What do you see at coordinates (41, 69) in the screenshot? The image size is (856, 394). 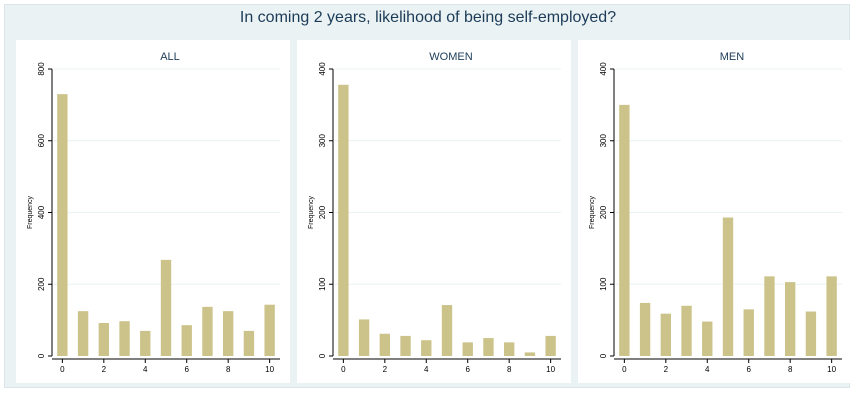 I see `y-tick-label: 800` at bounding box center [41, 69].